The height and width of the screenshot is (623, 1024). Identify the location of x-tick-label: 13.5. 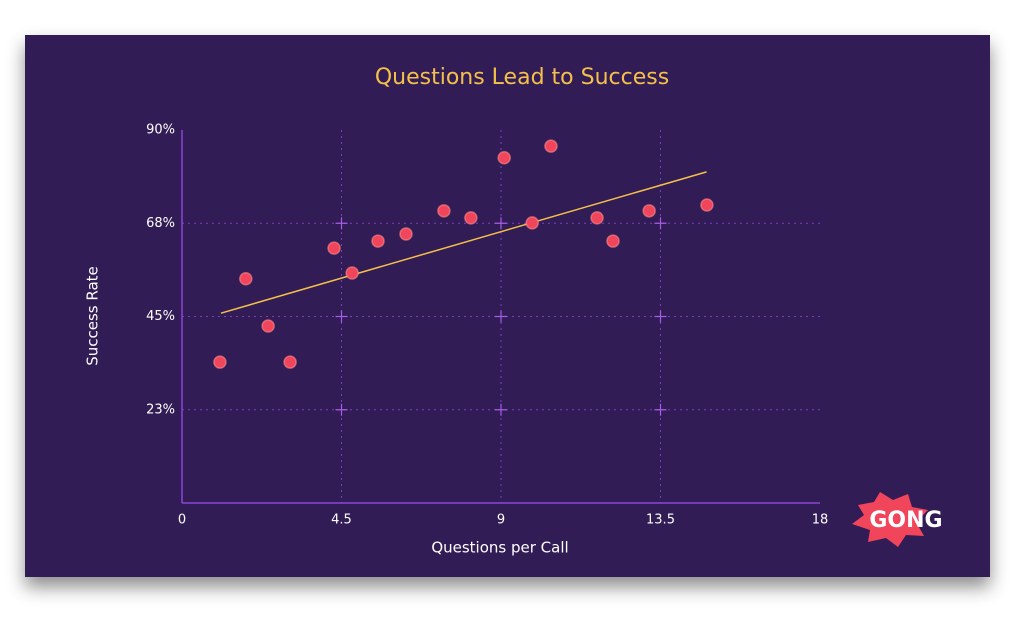
(660, 520).